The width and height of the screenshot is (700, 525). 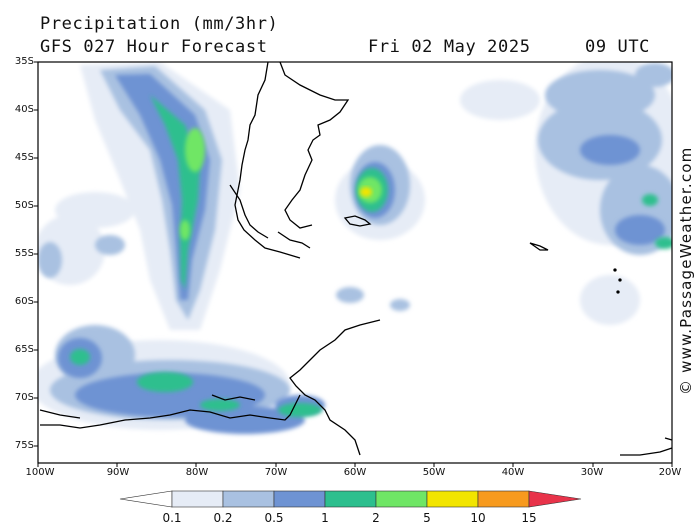 What do you see at coordinates (197, 472) in the screenshot?
I see `lon-label: 80W` at bounding box center [197, 472].